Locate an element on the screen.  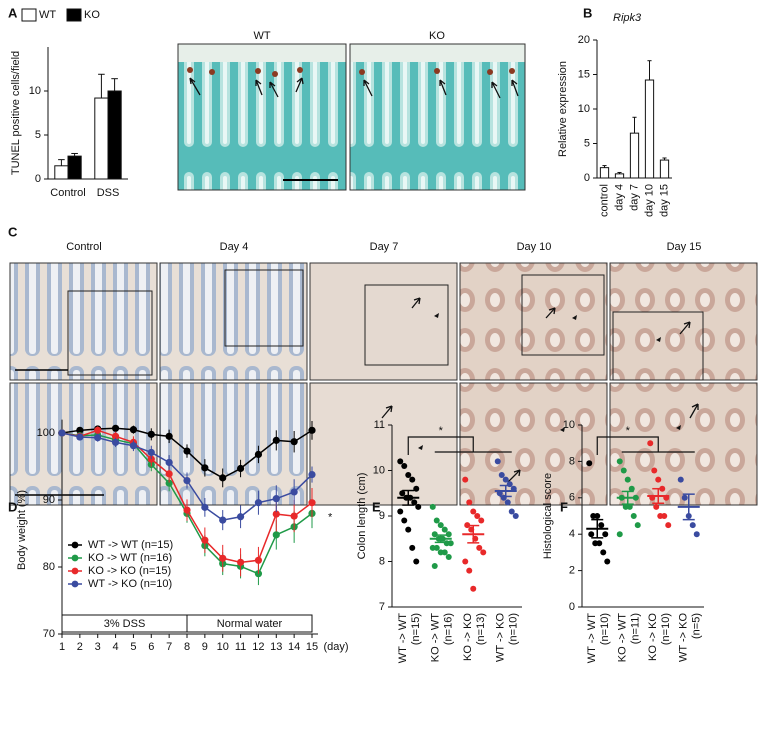
y-axis-label: Histological score is located at coordinates (548, 516).